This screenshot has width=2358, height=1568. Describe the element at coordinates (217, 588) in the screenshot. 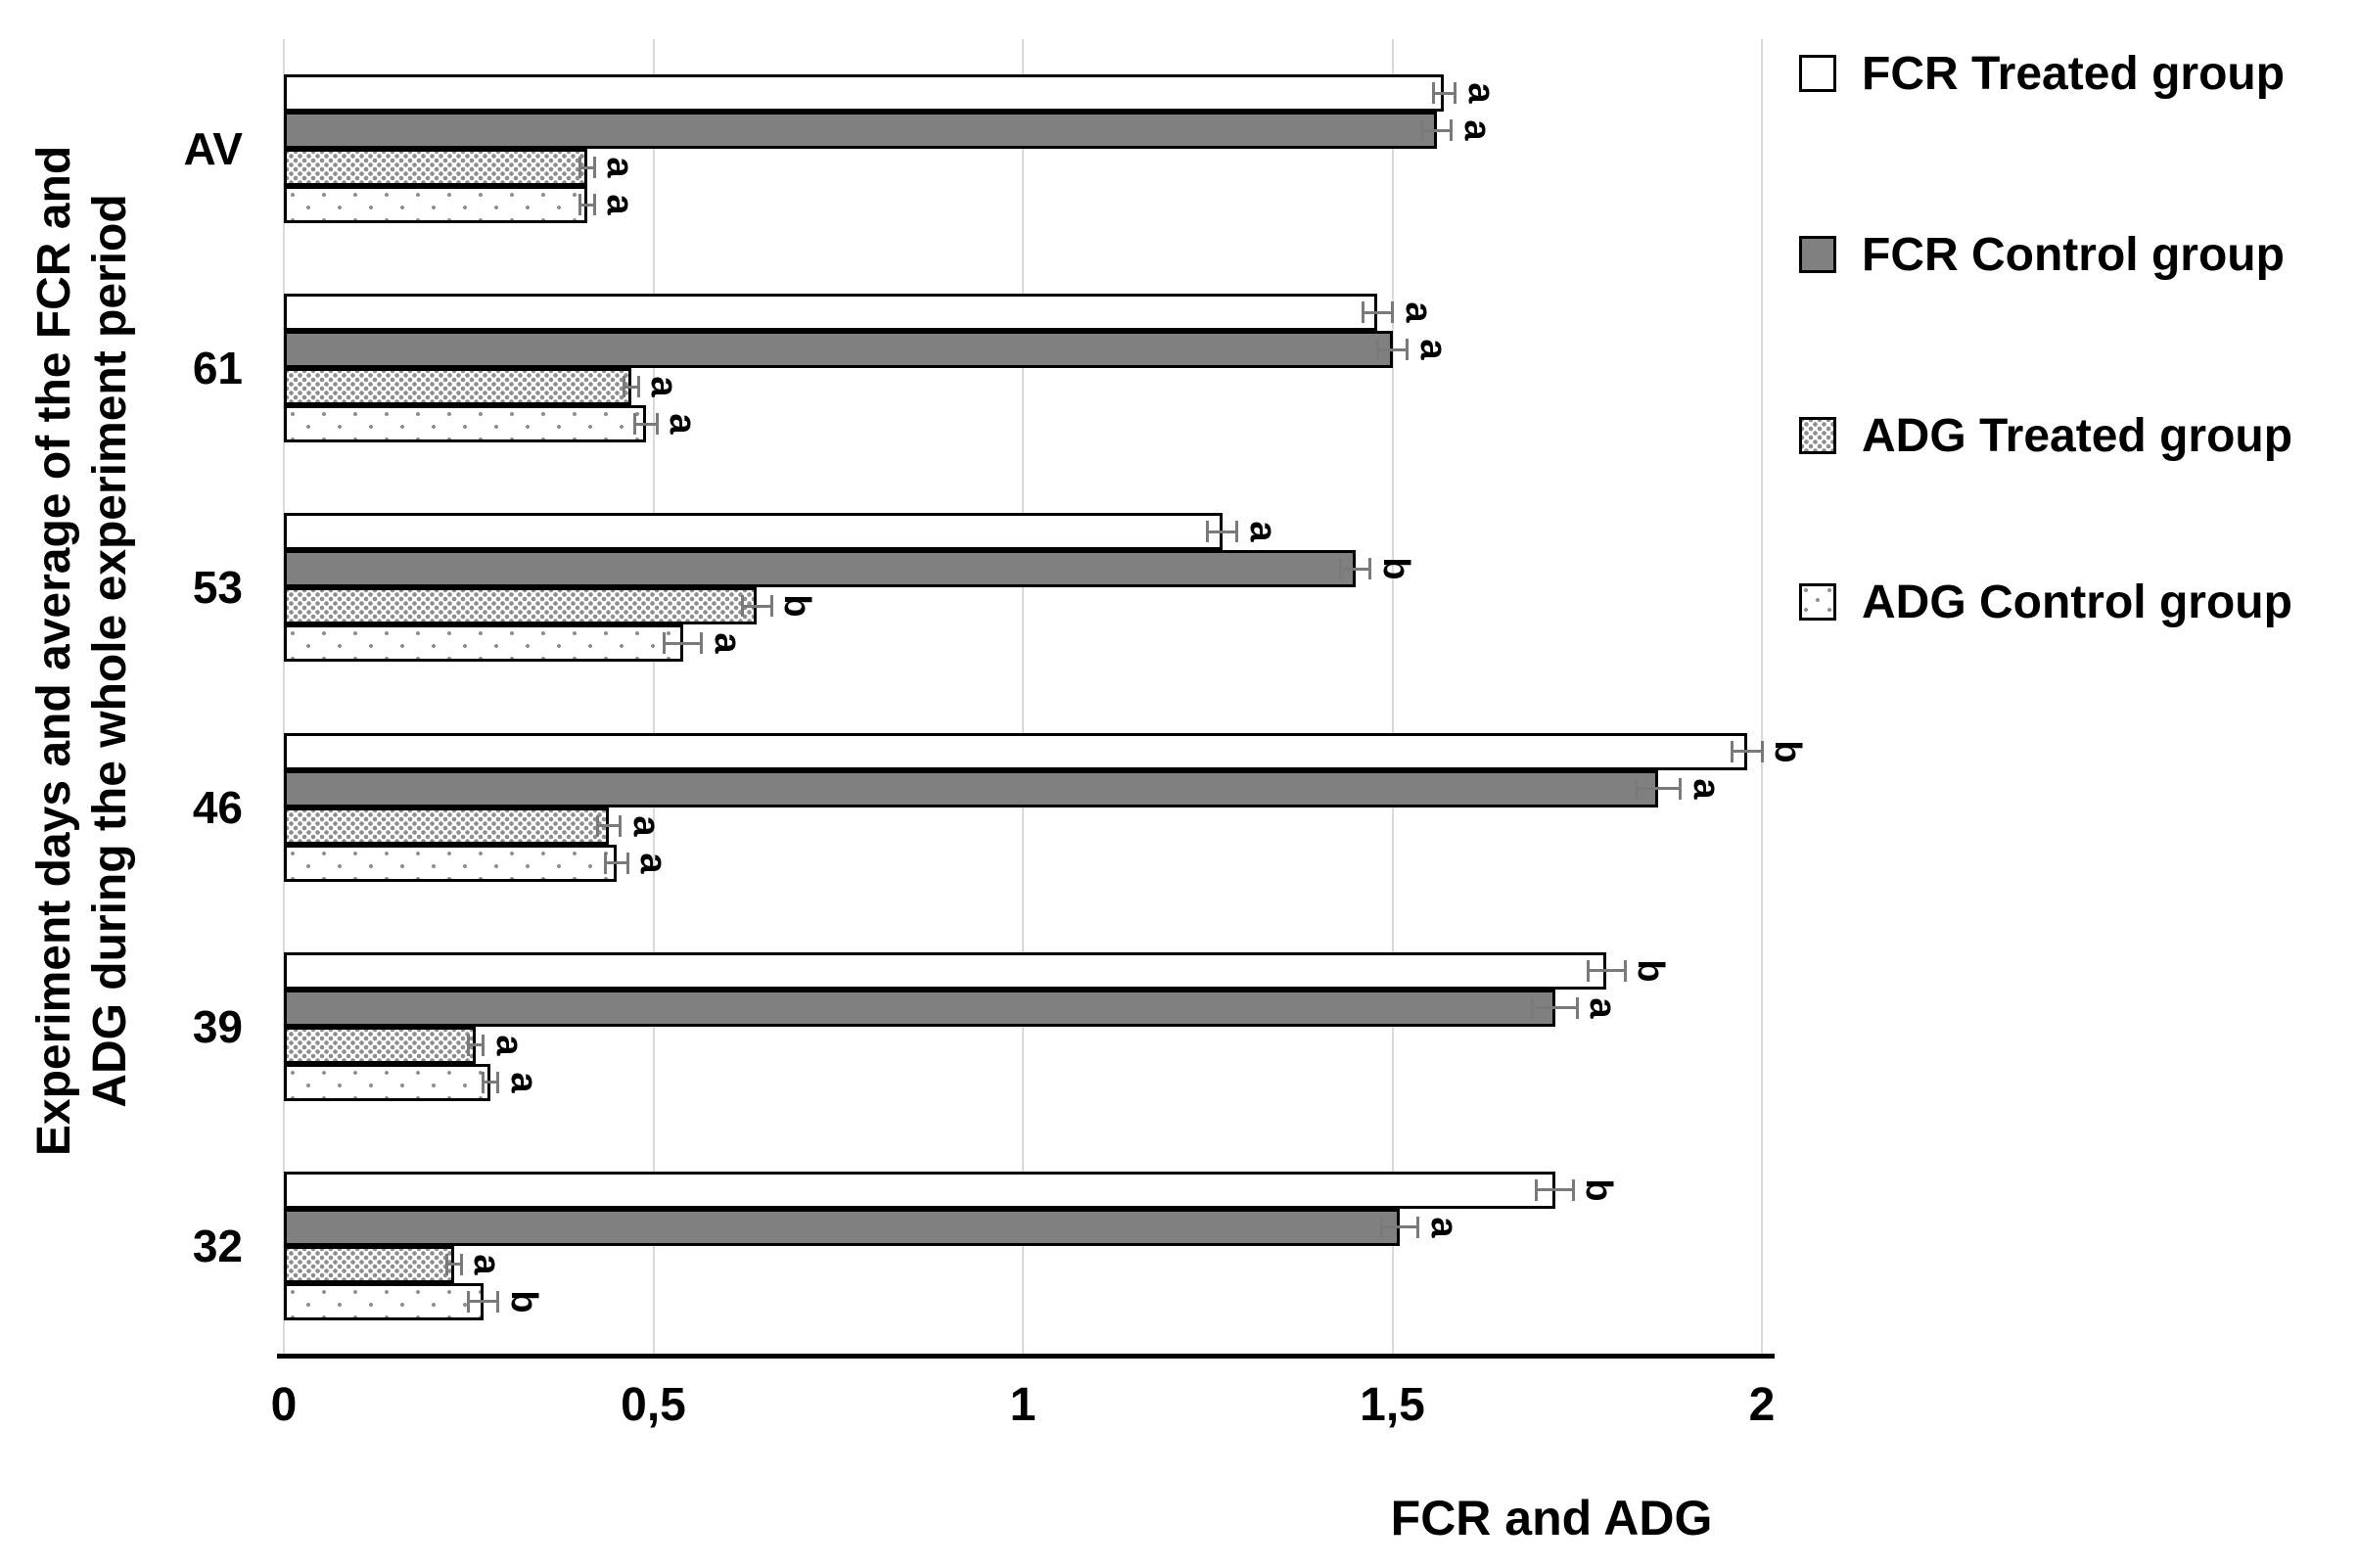

I see `category-label-53: 53` at that location.